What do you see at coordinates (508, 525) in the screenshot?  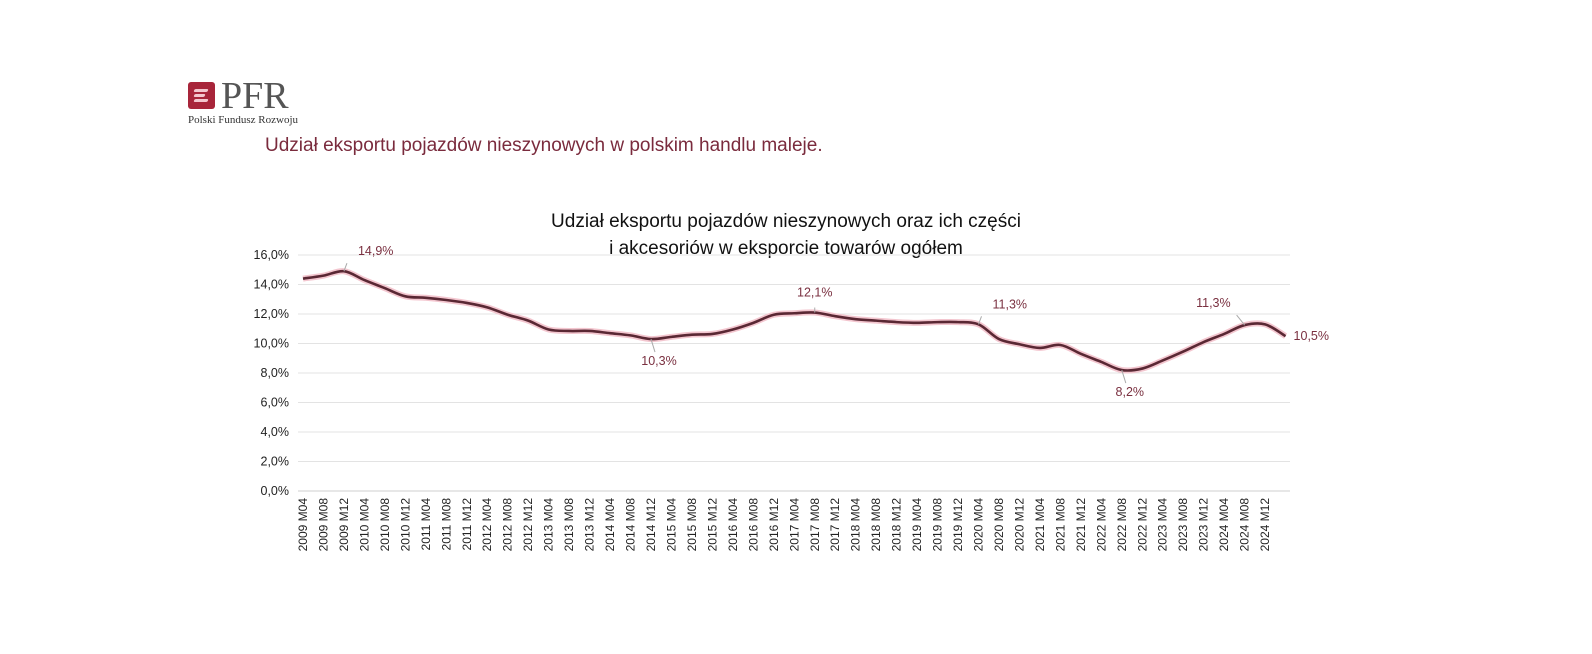 I see `x-tick-label: 2012 M08` at bounding box center [508, 525].